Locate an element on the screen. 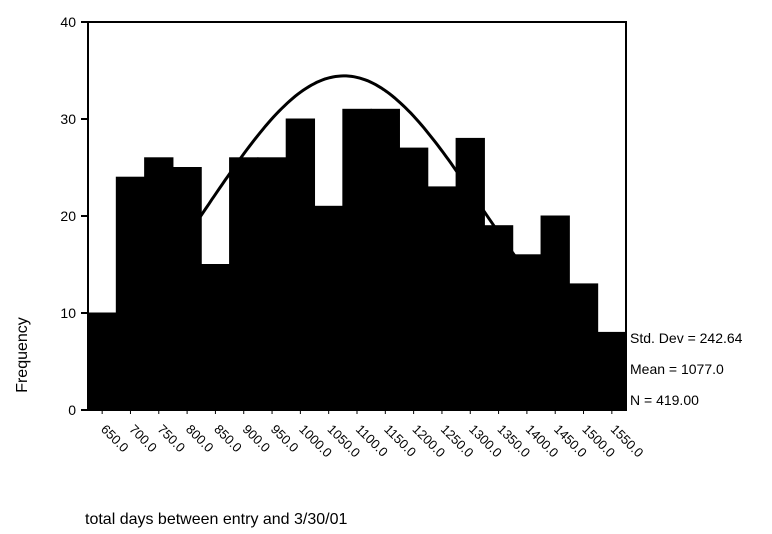 The width and height of the screenshot is (772, 534). x-tick-label: 800.0 is located at coordinates (200, 439).